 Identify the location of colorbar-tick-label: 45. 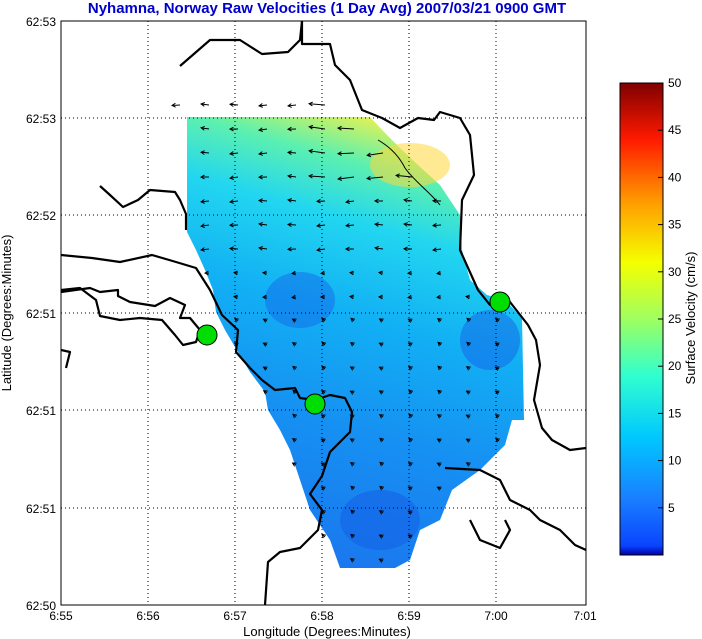
(675, 130).